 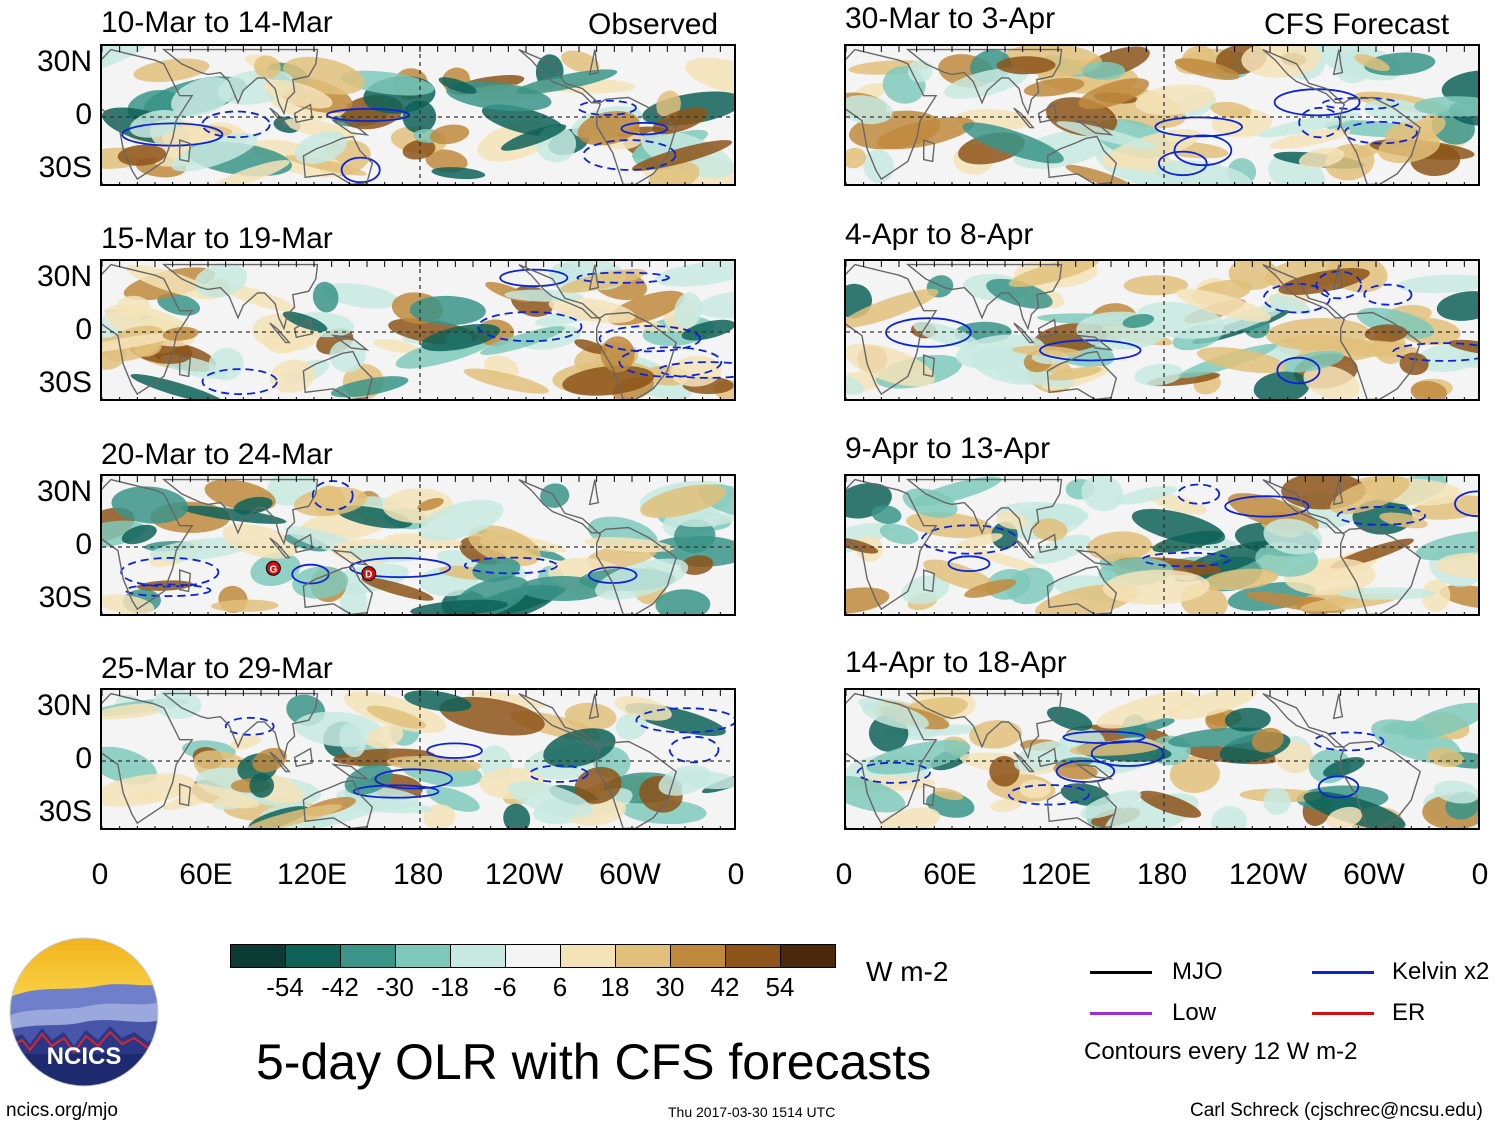 I want to click on legend-label-kelvin: Kelvin x2, so click(x=1441, y=971).